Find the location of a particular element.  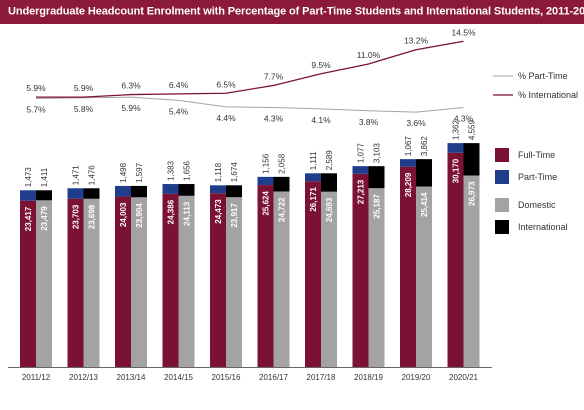

bar-part-time-label: 1,077 is located at coordinates (361, 153).